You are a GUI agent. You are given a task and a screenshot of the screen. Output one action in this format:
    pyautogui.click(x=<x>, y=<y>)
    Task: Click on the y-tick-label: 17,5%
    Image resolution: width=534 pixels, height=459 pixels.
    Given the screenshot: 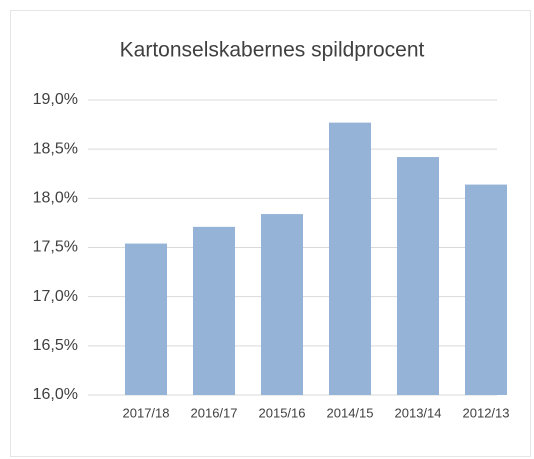 What is the action you would take?
    pyautogui.click(x=55, y=247)
    